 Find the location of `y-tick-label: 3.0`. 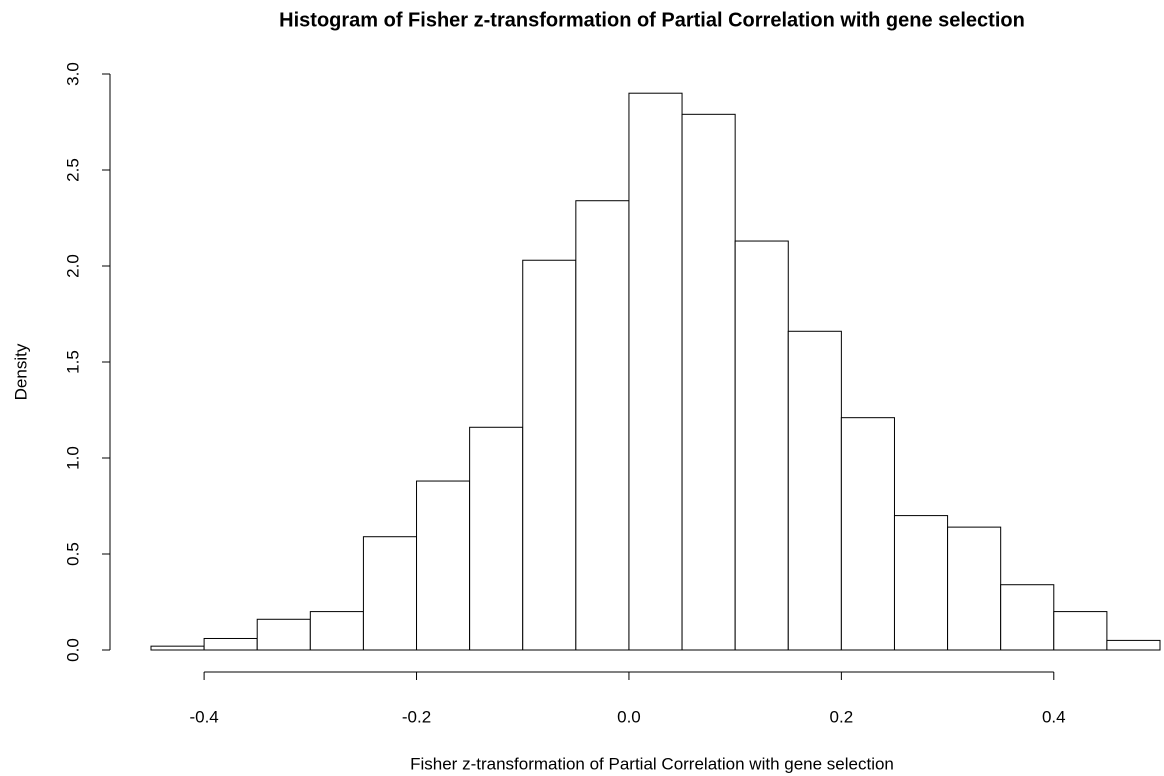

y-tick-label: 3.0 is located at coordinates (72, 74).